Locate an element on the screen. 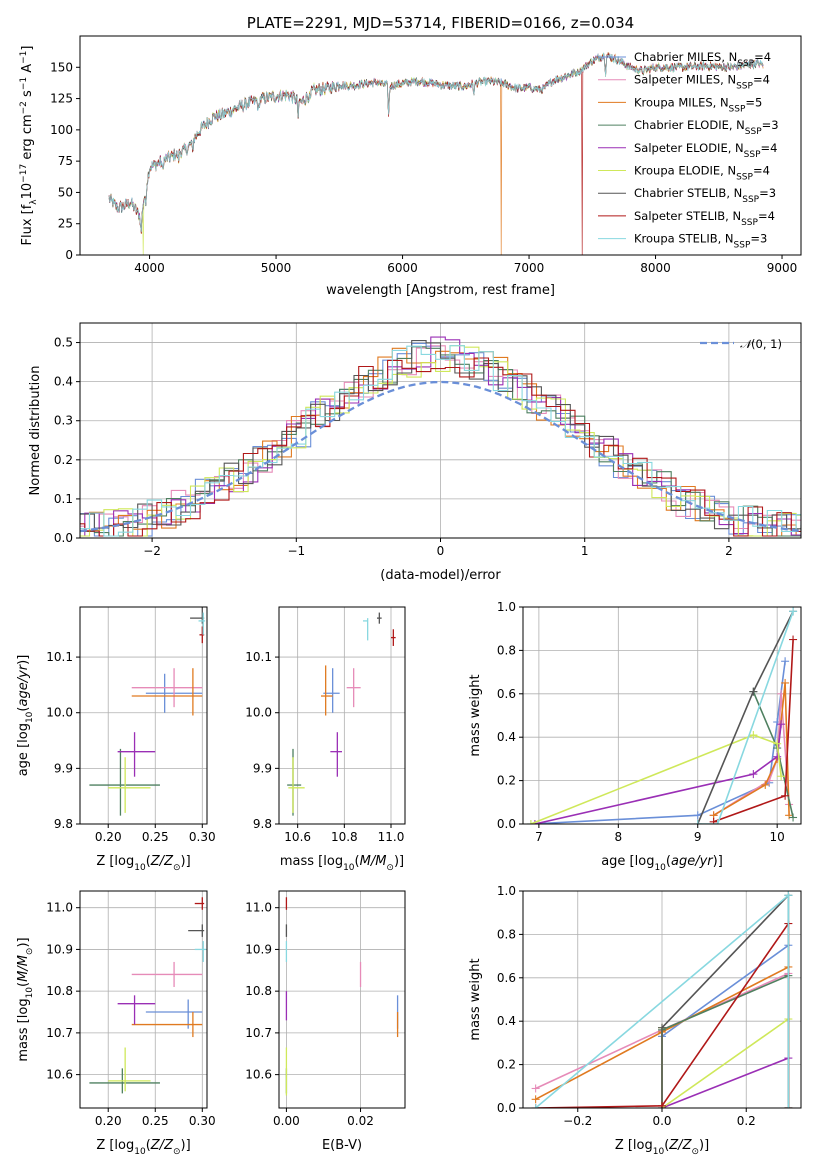 Image resolution: width=819 pixels, height=1170 pixels. x-axis-label: E(B-V) is located at coordinates (342, 1145).